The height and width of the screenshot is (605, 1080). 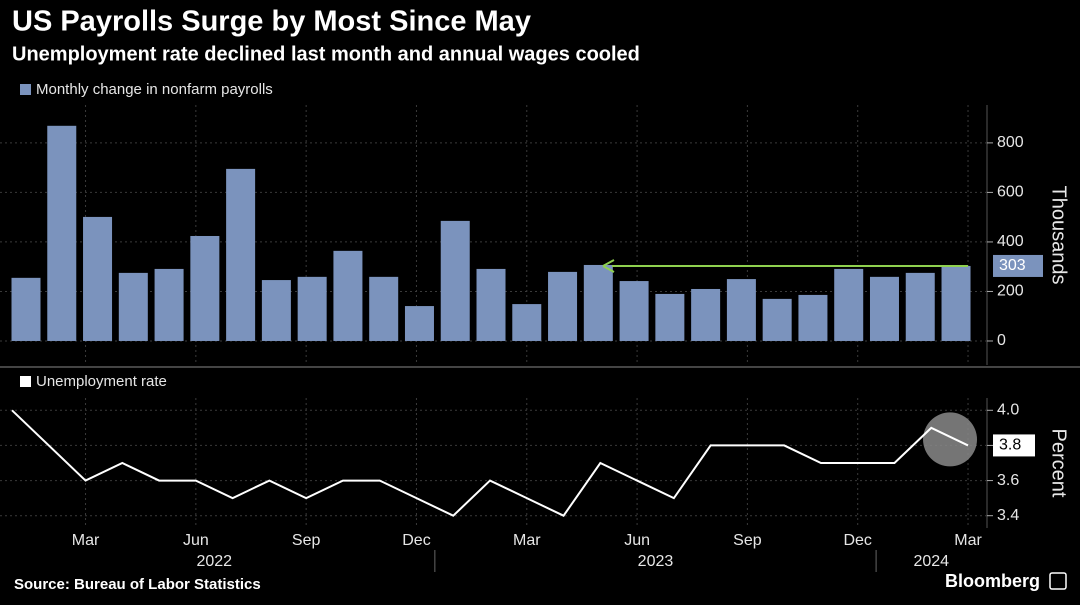 I want to click on y-tick-label: 3.6, so click(x=1008, y=480).